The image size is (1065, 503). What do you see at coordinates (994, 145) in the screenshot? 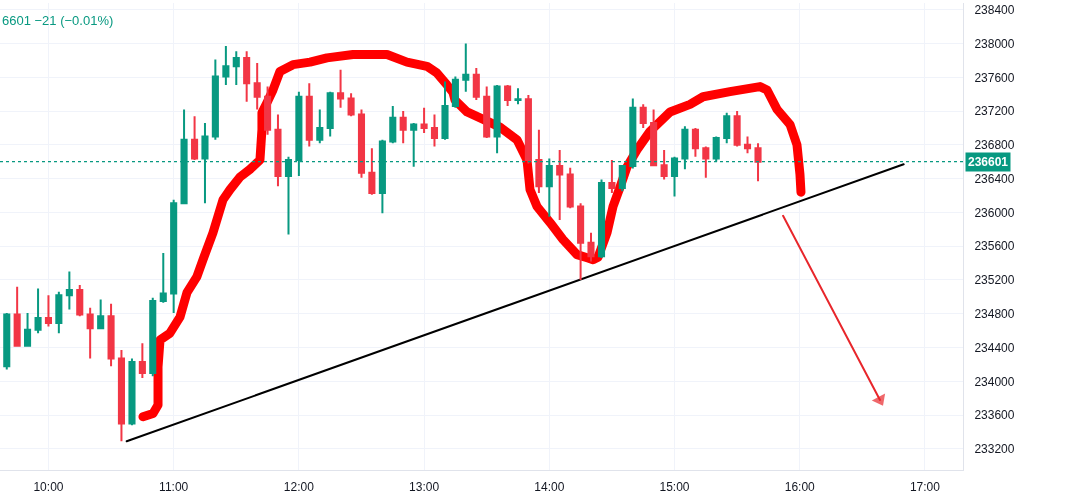
I see `y-tick-label: 236800` at bounding box center [994, 145].